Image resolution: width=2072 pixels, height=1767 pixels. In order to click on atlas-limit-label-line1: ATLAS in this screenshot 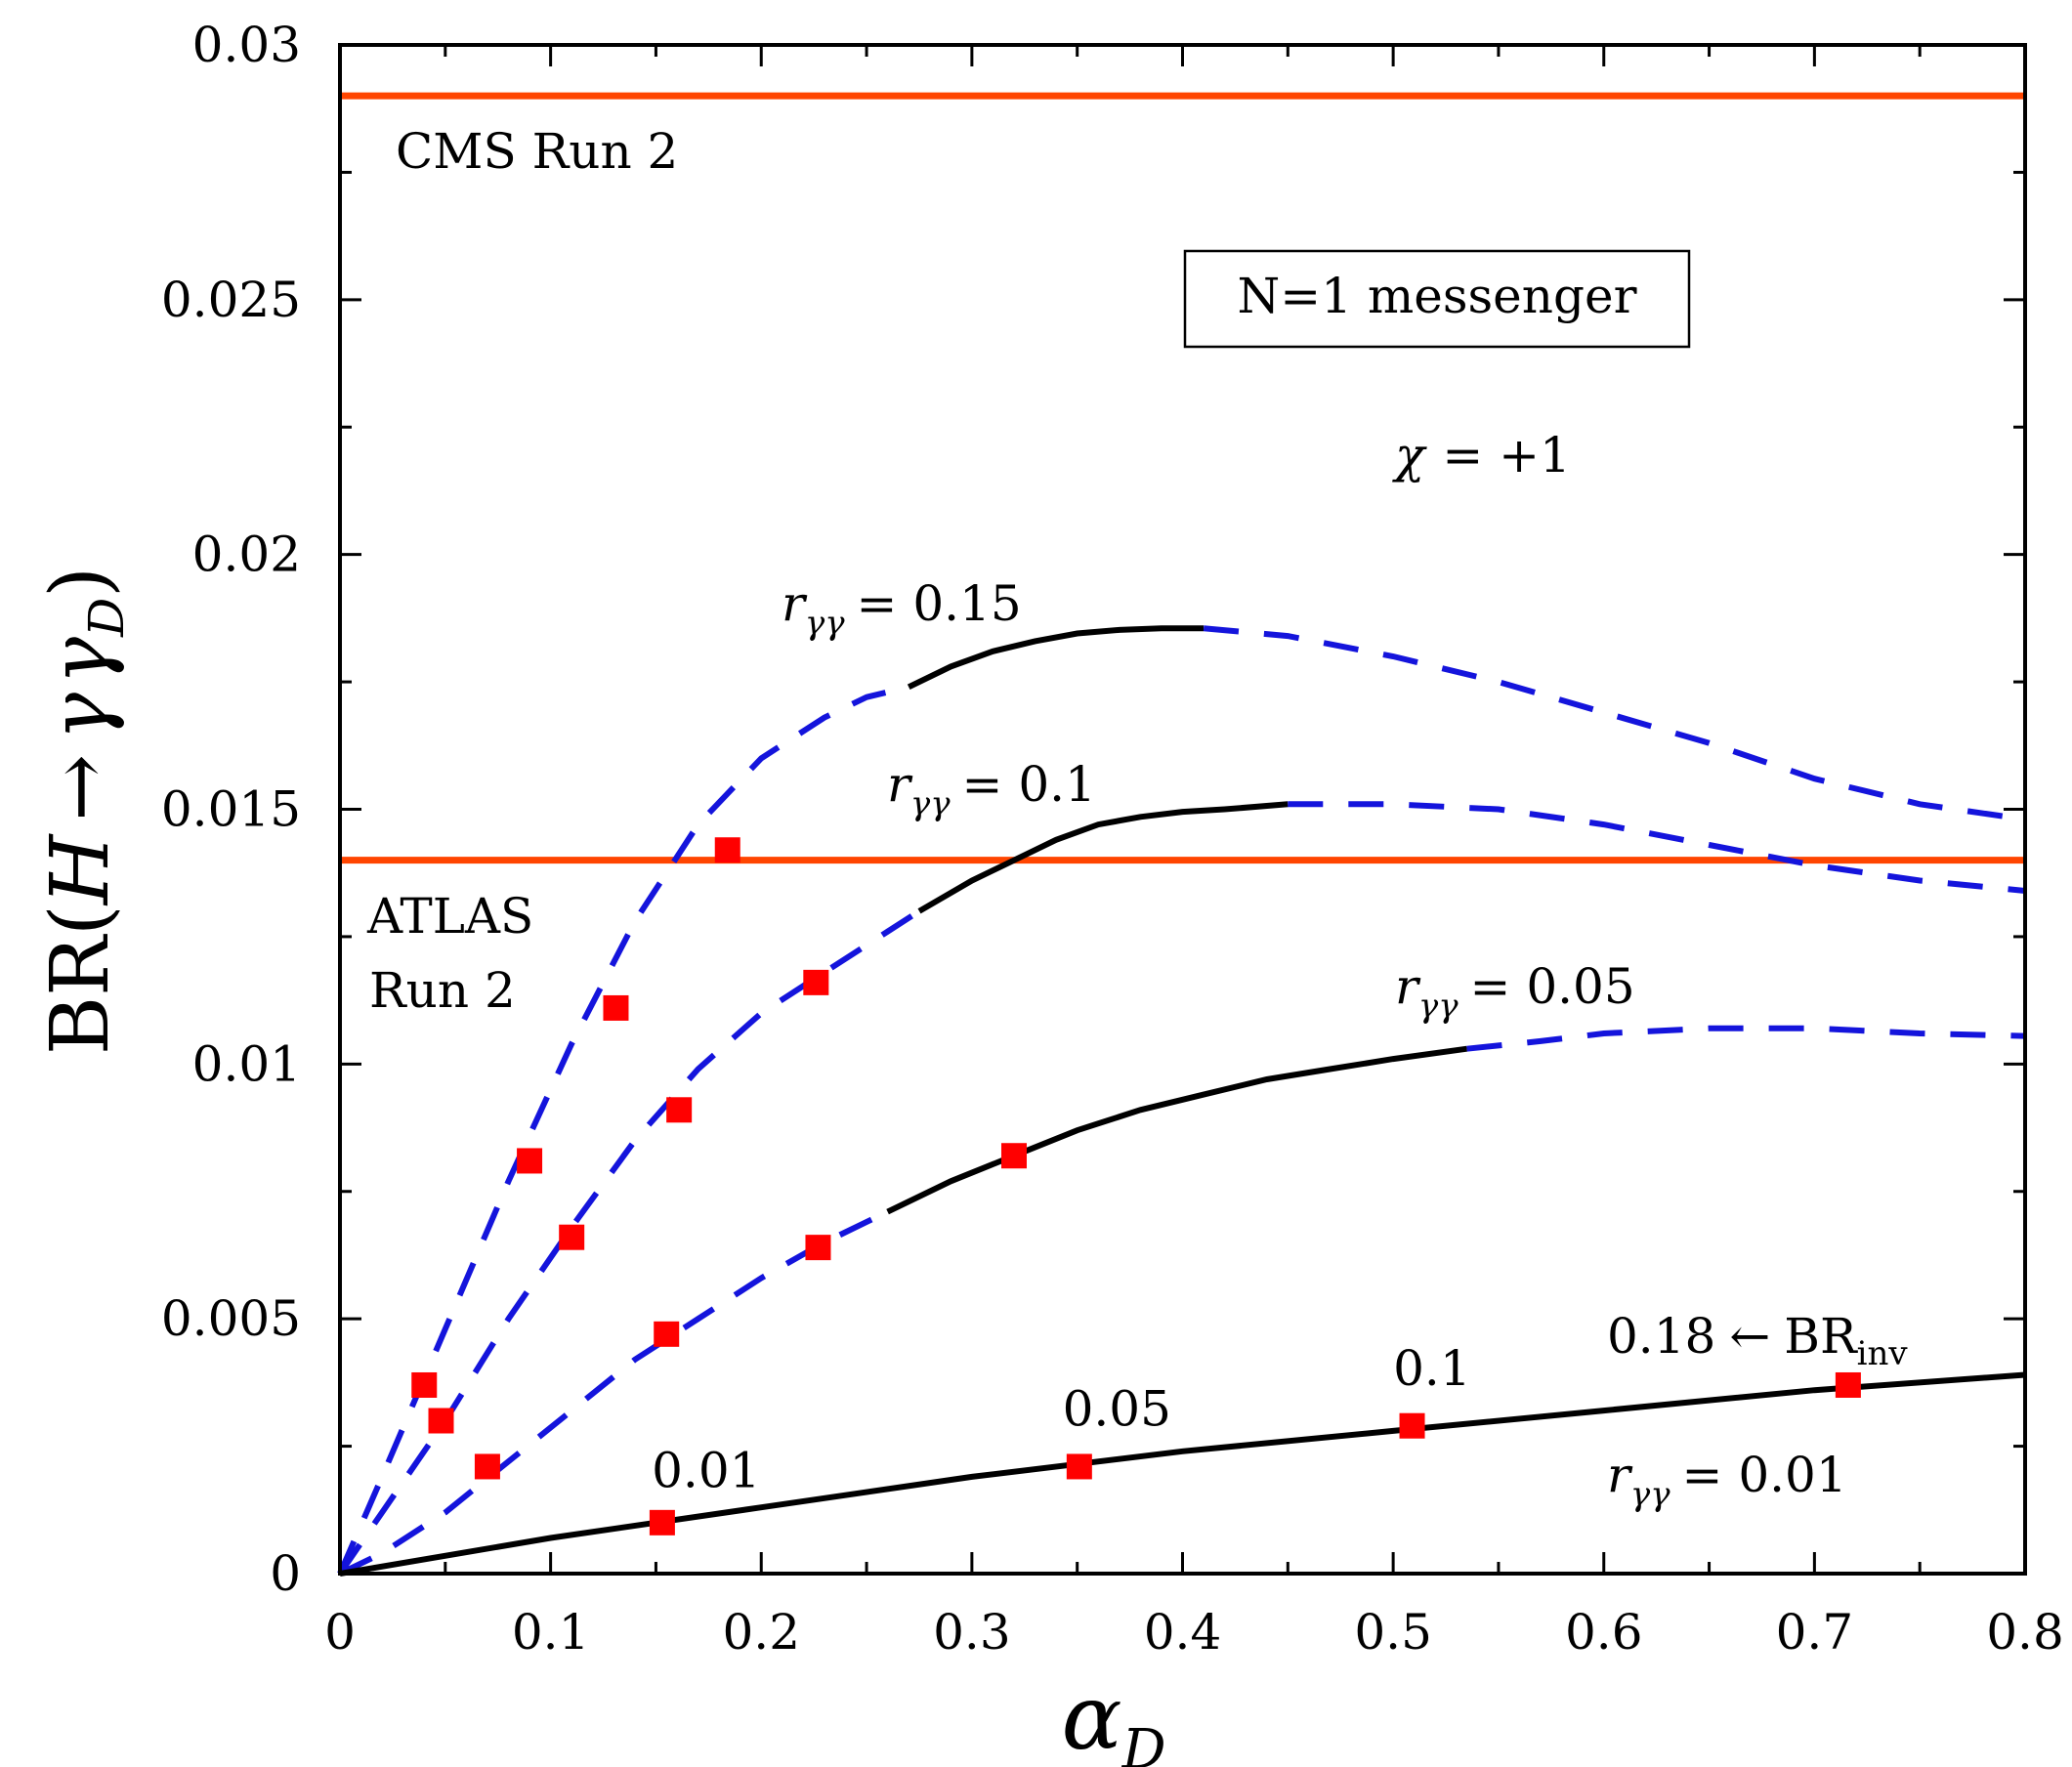, I will do `click(450, 916)`.